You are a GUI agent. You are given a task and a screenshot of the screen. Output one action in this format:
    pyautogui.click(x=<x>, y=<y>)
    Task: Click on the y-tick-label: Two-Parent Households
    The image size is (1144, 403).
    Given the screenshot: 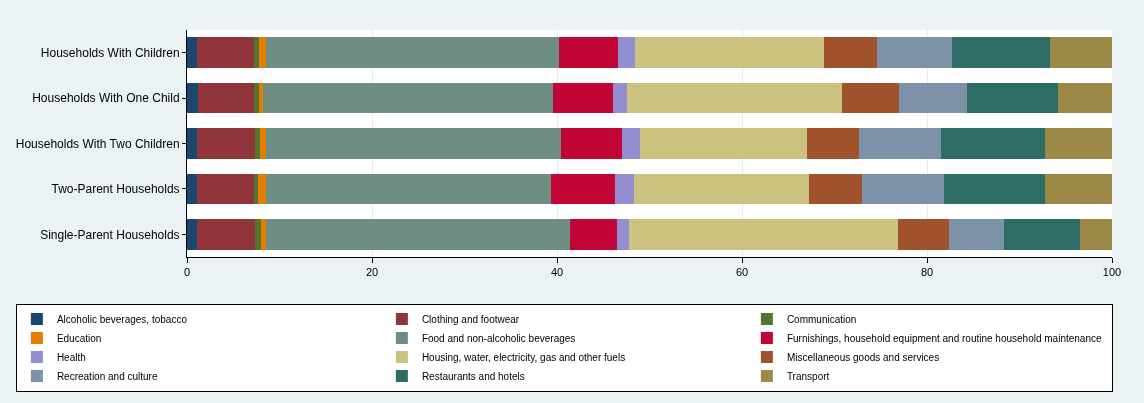 What is the action you would take?
    pyautogui.click(x=115, y=189)
    